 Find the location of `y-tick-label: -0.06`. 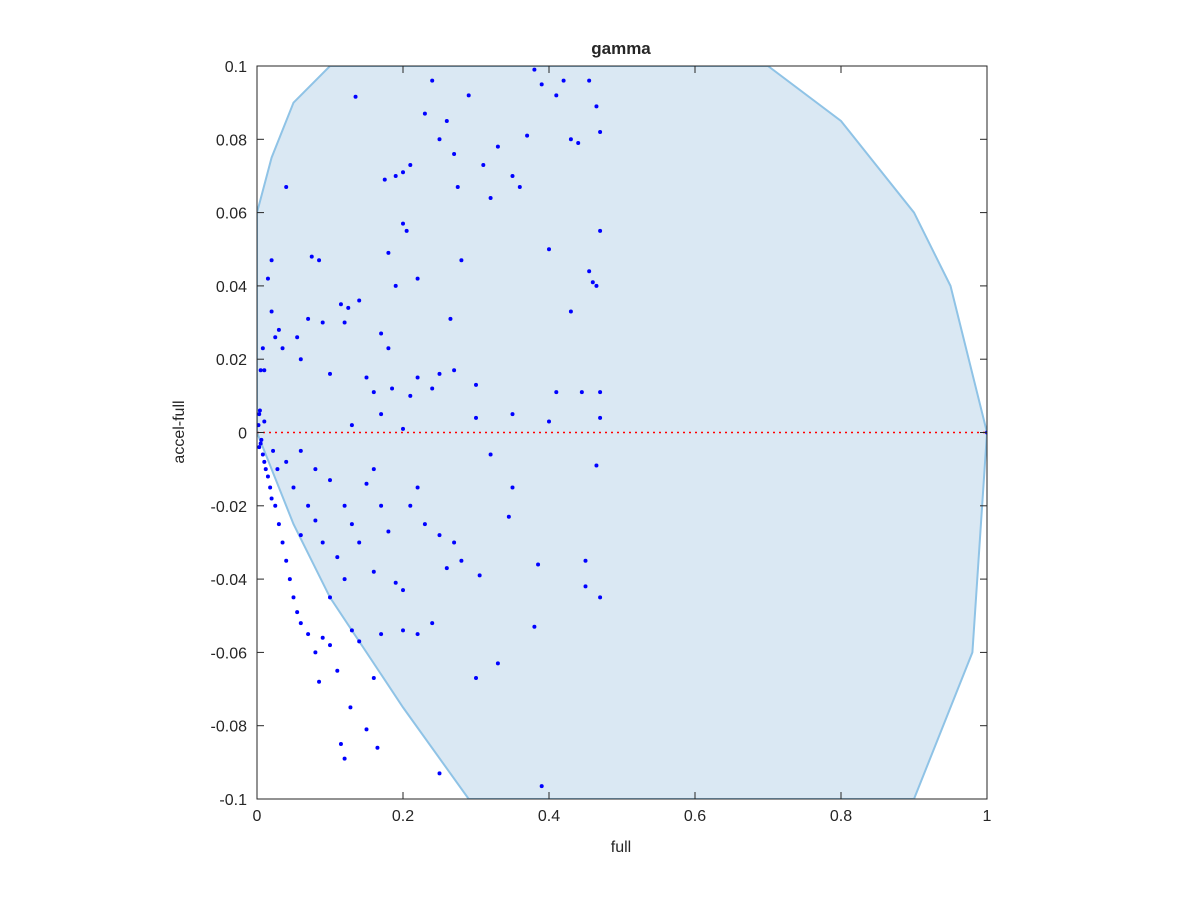

y-tick-label: -0.06 is located at coordinates (229, 653).